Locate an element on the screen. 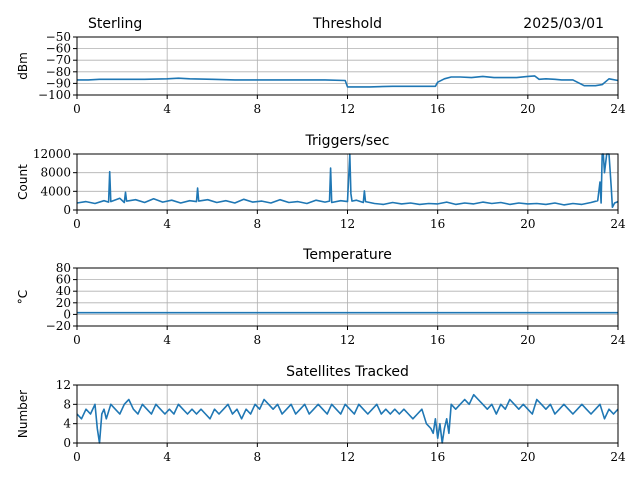 The width and height of the screenshot is (640, 480). threshold-ytick-label: −70 is located at coordinates (58, 60).